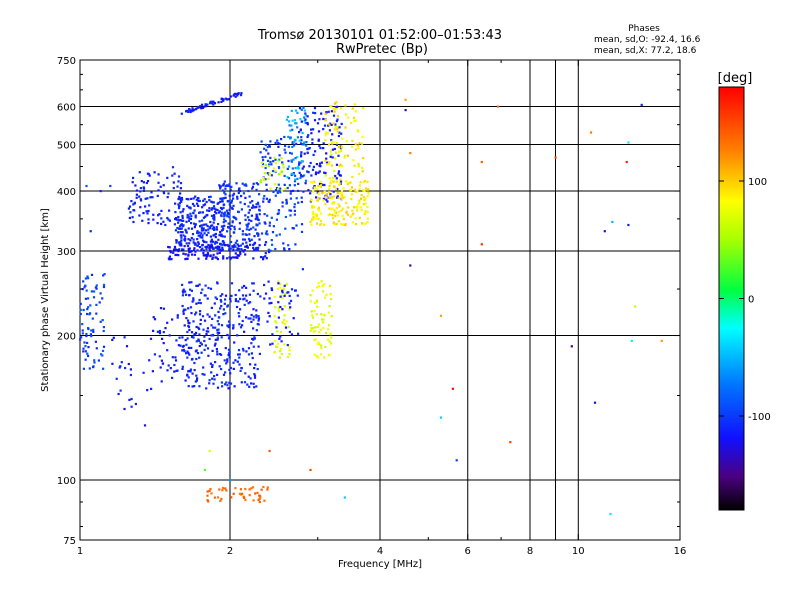 This screenshot has height=600, width=800. Describe the element at coordinates (530, 551) in the screenshot. I see `x-tick-label: 8` at that location.